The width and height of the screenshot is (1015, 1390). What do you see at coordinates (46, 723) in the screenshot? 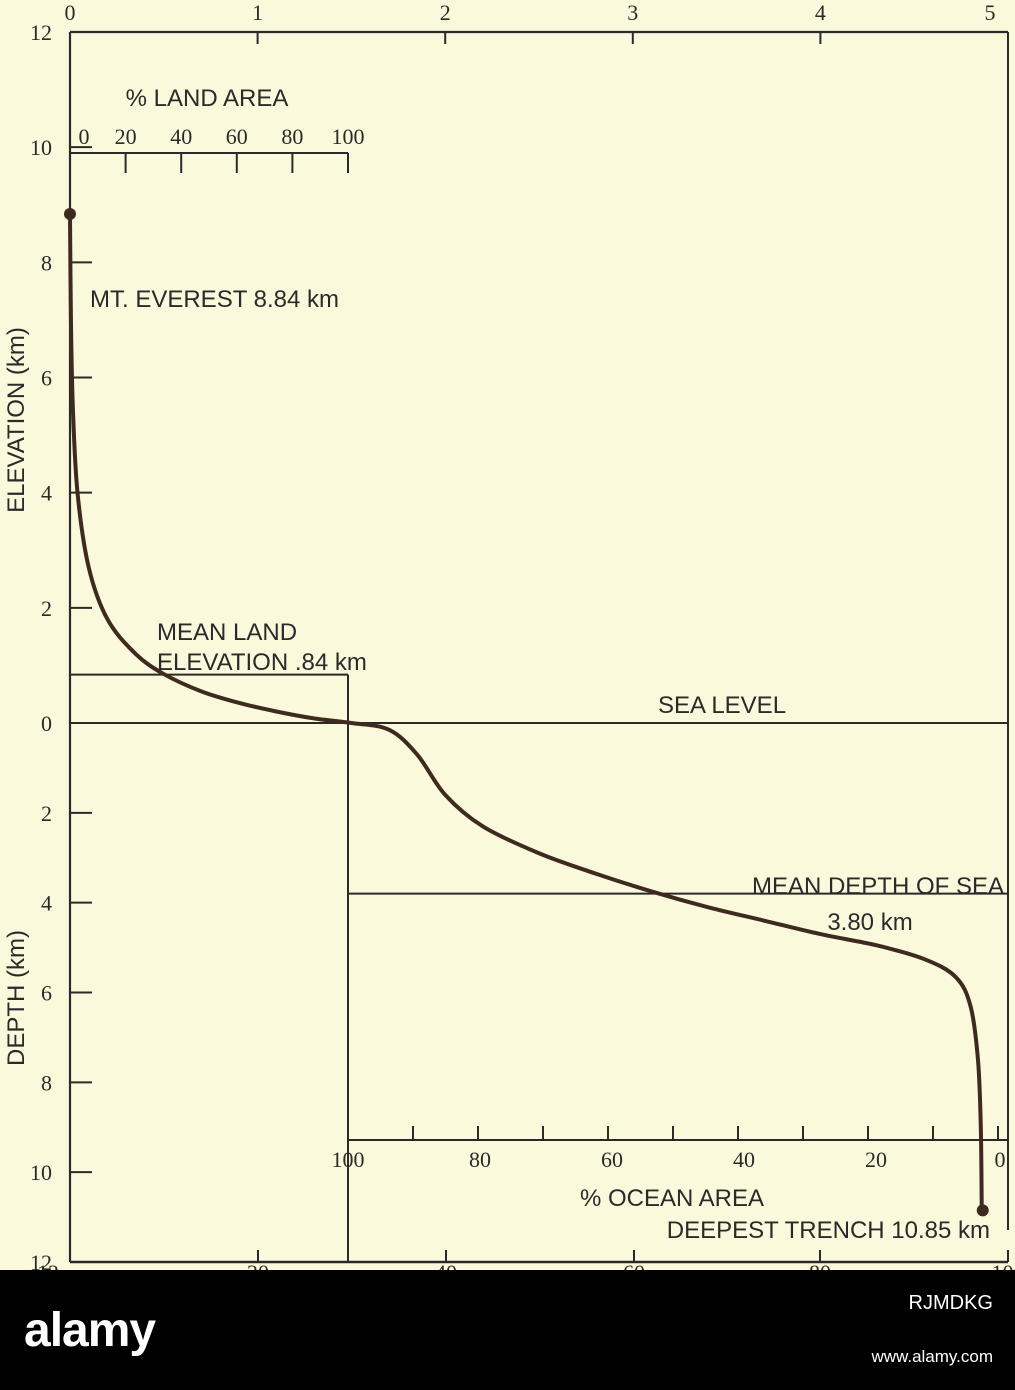
I see `elevation-tick-label: 0` at bounding box center [46, 723].